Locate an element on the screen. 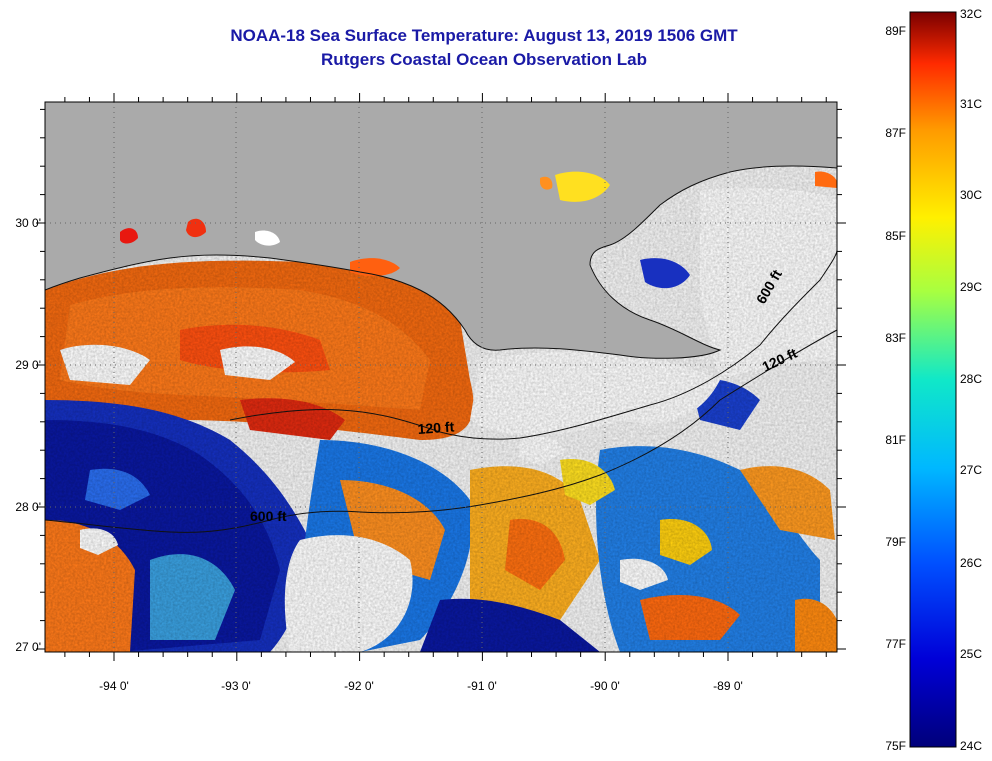 This screenshot has height=761, width=992. celsius-label: 26C is located at coordinates (971, 563).